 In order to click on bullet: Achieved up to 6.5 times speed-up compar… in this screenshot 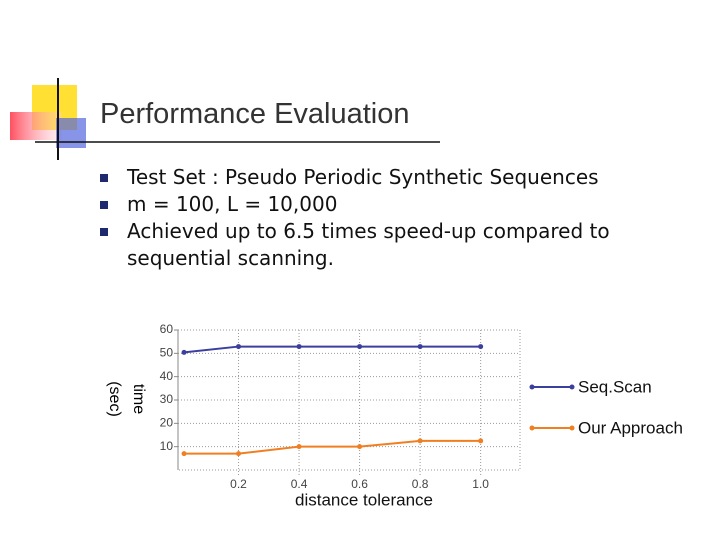, I will do `click(380, 245)`.